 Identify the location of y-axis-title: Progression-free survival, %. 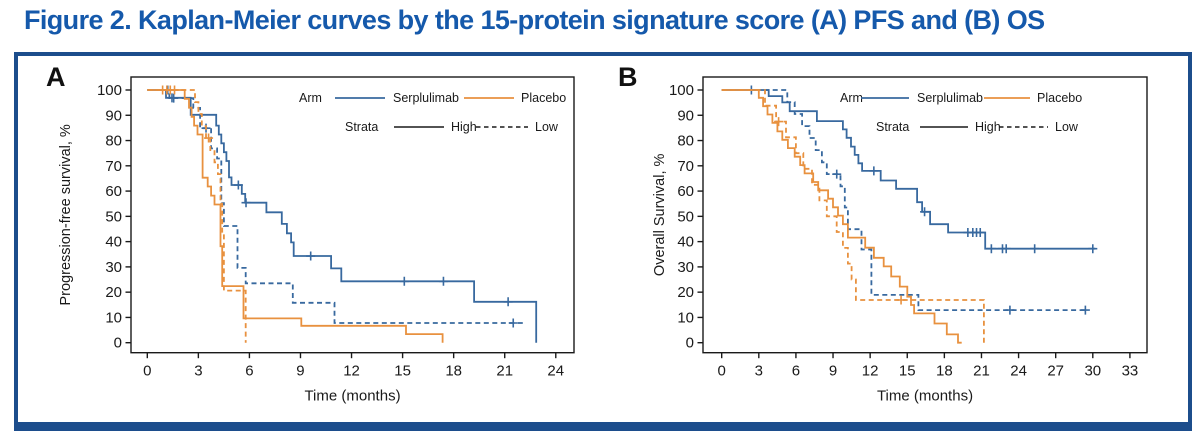
(66, 214).